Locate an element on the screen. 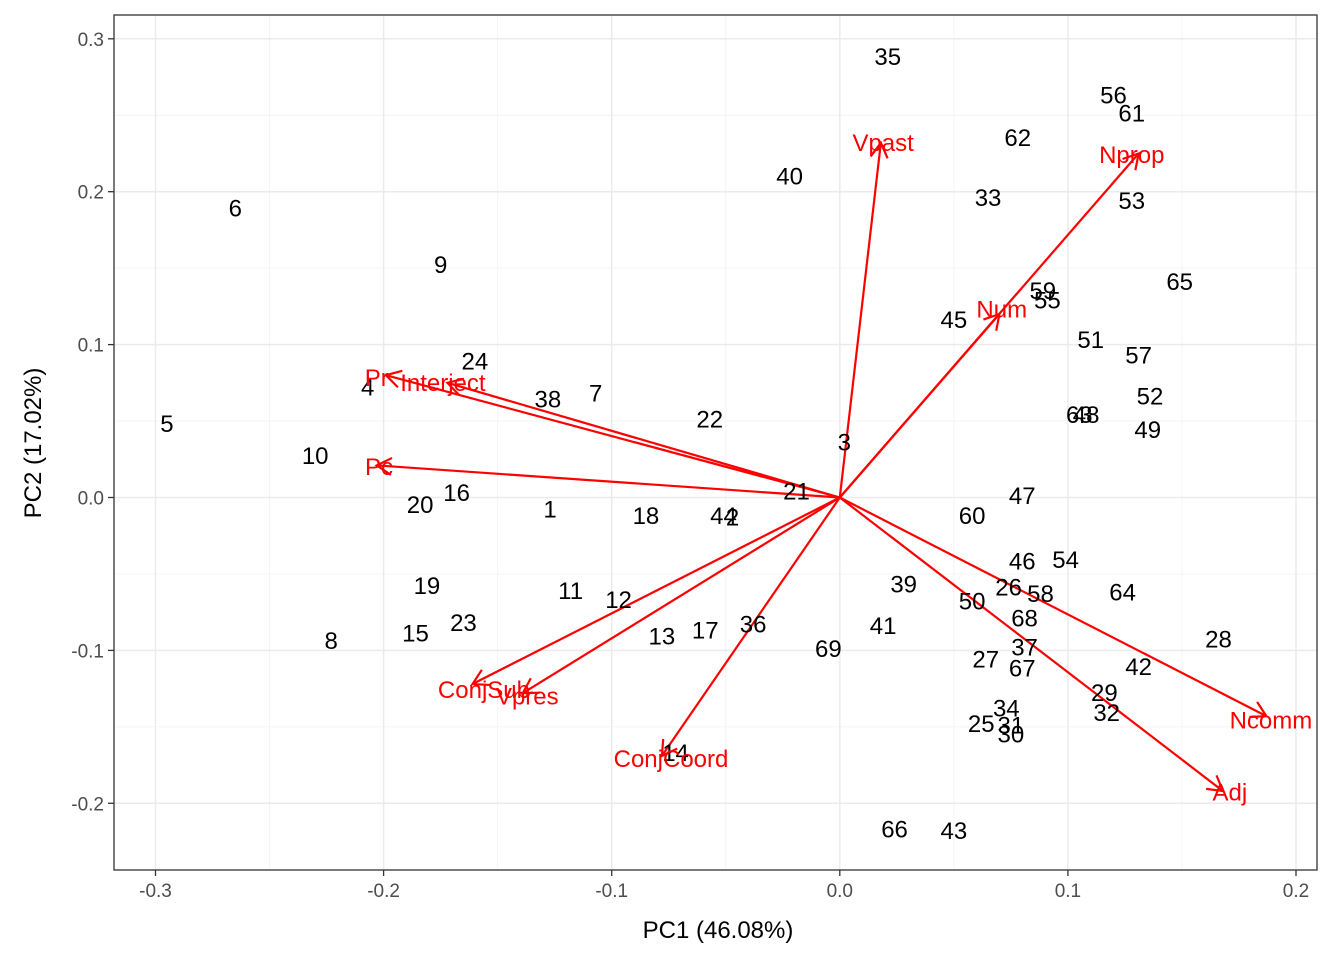 This screenshot has height=960, width=1344. vector-vpast is located at coordinates (863, 319).